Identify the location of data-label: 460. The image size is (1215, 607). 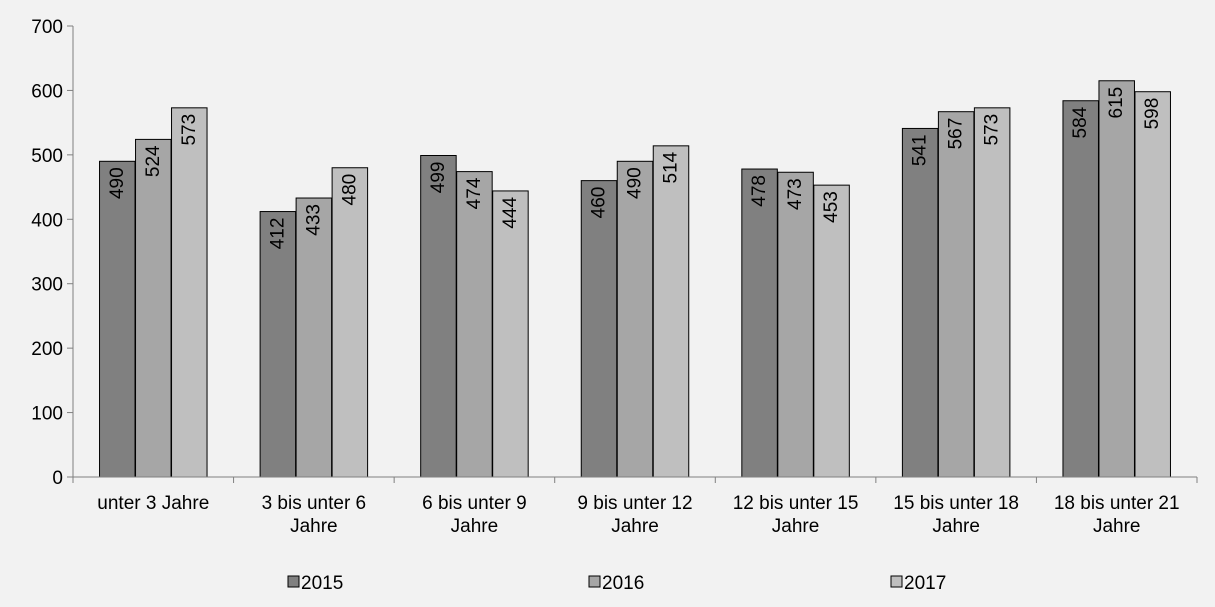
(599, 203).